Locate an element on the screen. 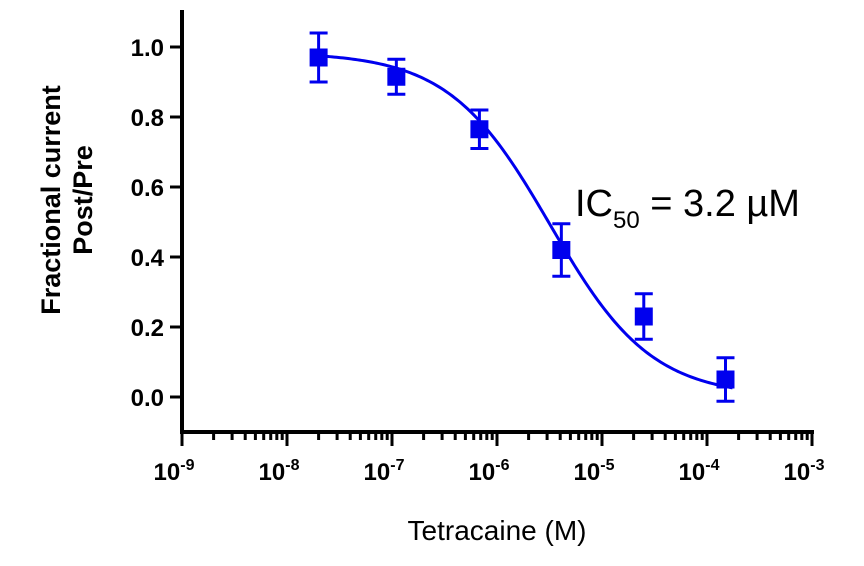 The height and width of the screenshot is (566, 864). y-axis-title: Fractional current Post/Pre is located at coordinates (67, 200).